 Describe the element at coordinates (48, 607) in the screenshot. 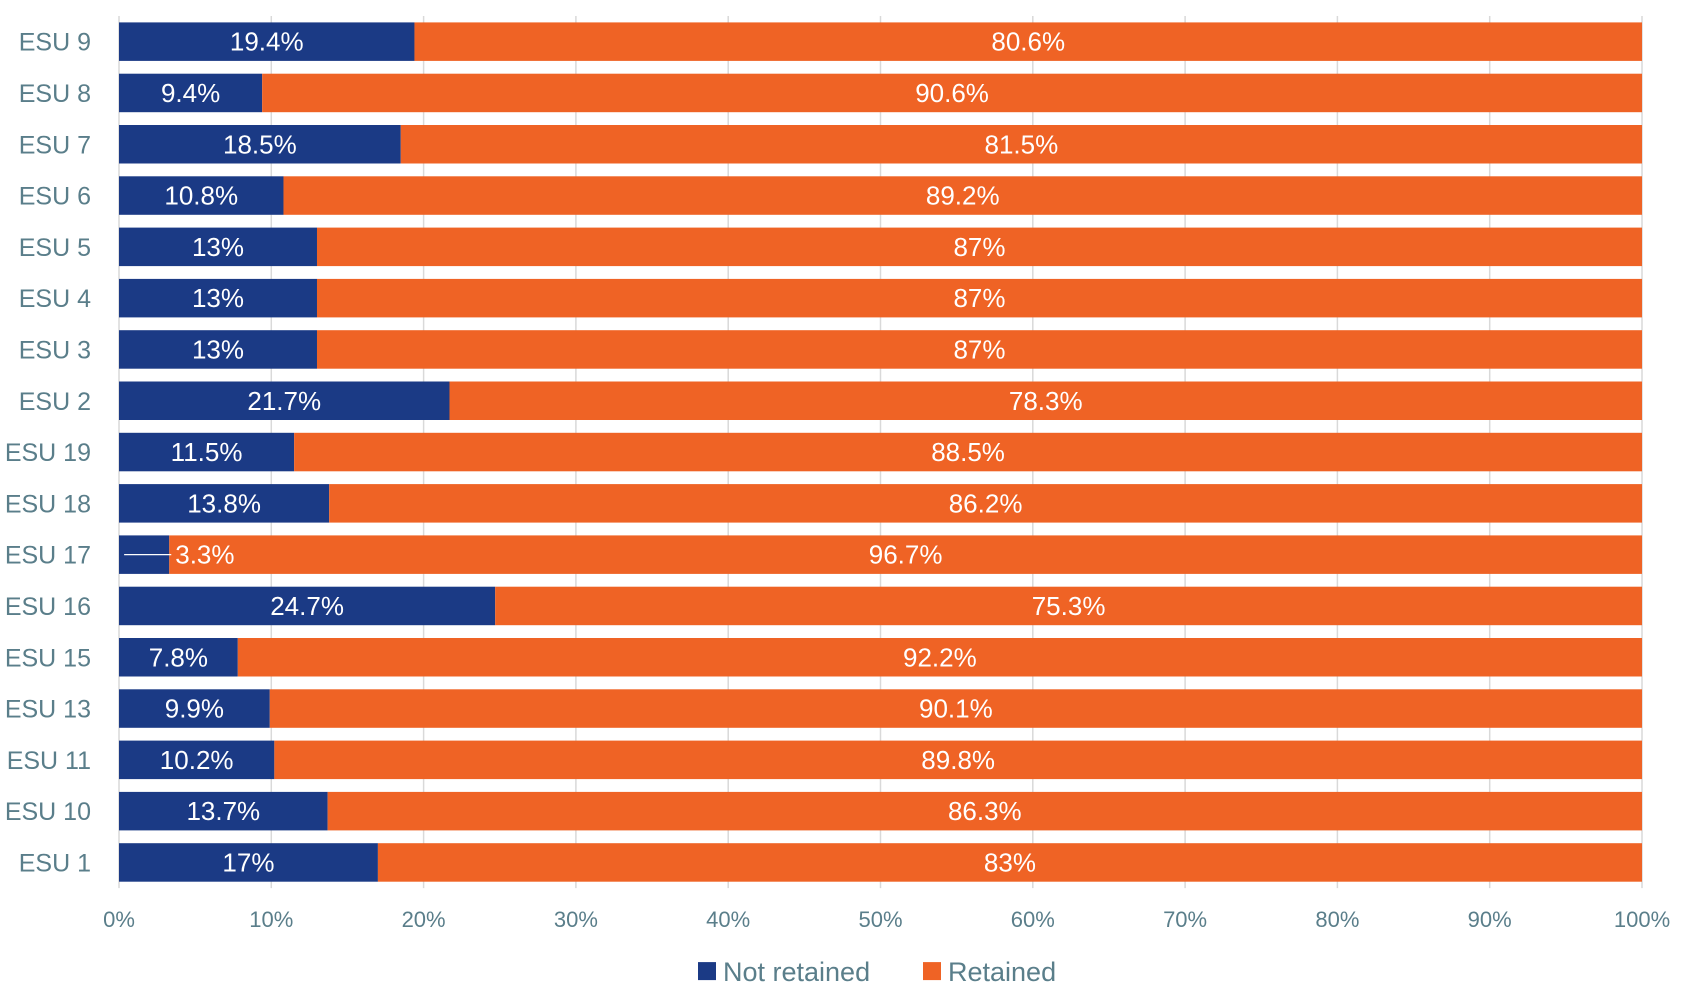

I see `category-label: ESU 16` at that location.